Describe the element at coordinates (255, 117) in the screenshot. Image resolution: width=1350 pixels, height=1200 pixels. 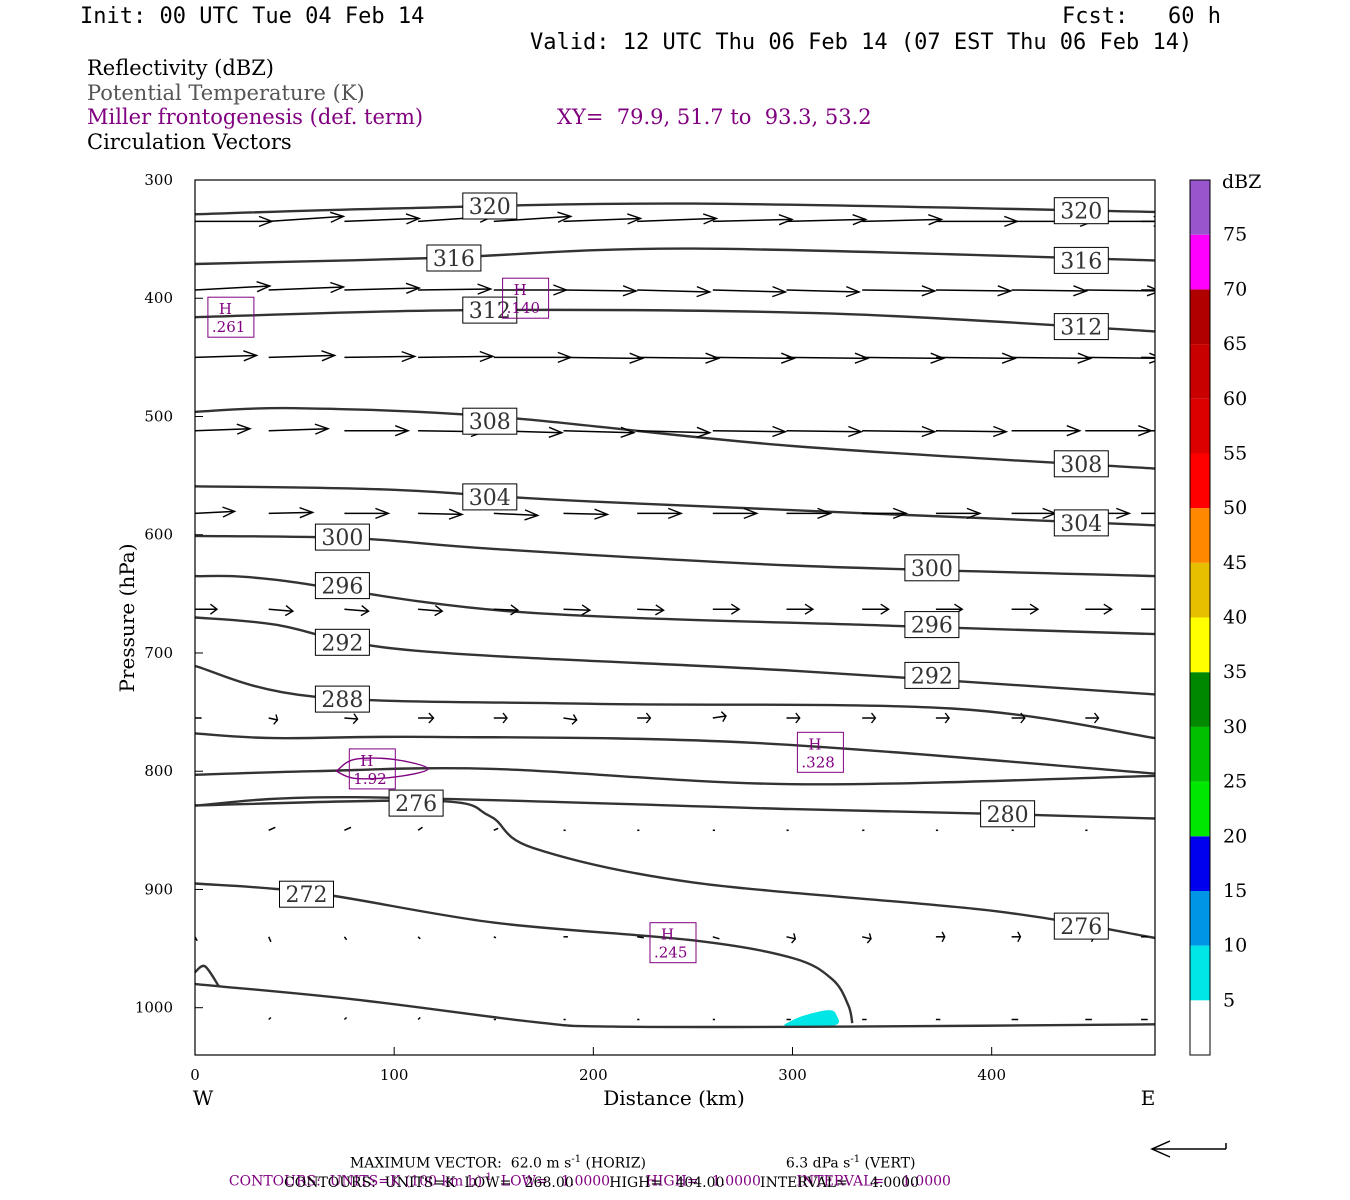
I see `legend-frontogenesis: Miller frontogenesis (def. term)` at that location.